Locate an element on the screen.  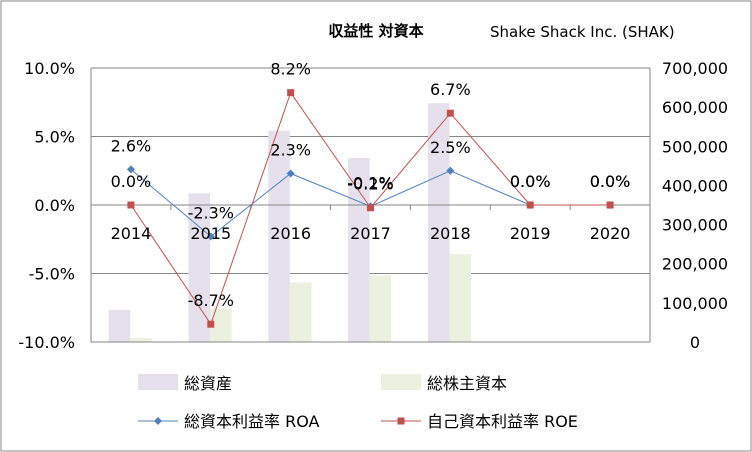
legend-swatch-total-equity is located at coordinates (401, 382).